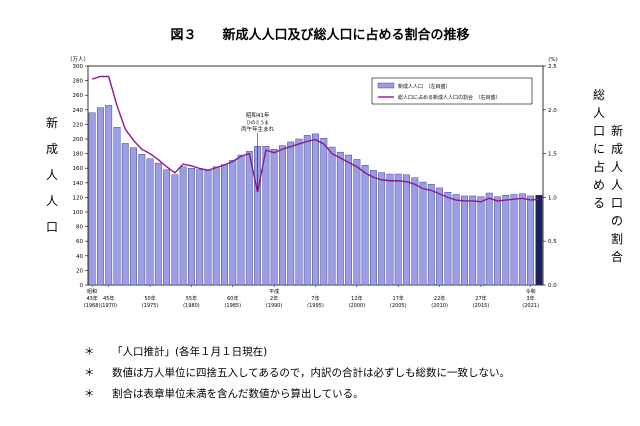 The width and height of the screenshot is (640, 426). I want to click on left-tick-label: 240, so click(78, 111).